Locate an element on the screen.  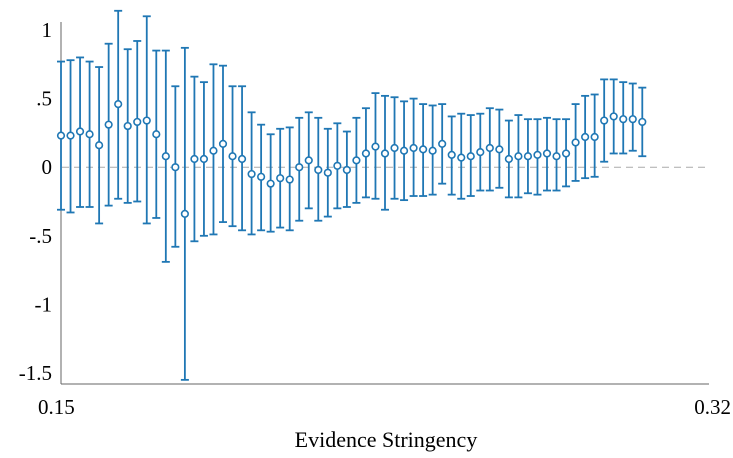
y-tick-label: -1 is located at coordinates (44, 304).